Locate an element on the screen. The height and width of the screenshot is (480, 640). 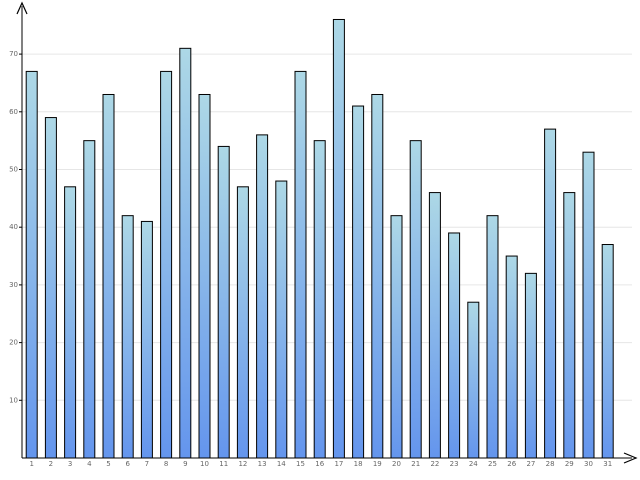
y-tick-label: 60 is located at coordinates (13, 112).